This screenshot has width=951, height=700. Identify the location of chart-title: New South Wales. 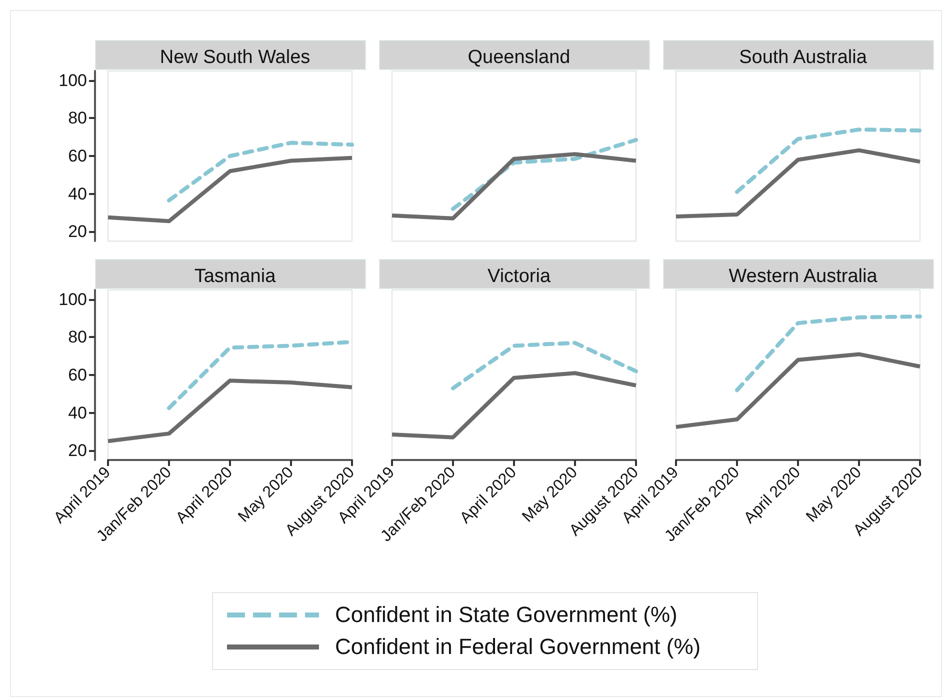
(235, 57).